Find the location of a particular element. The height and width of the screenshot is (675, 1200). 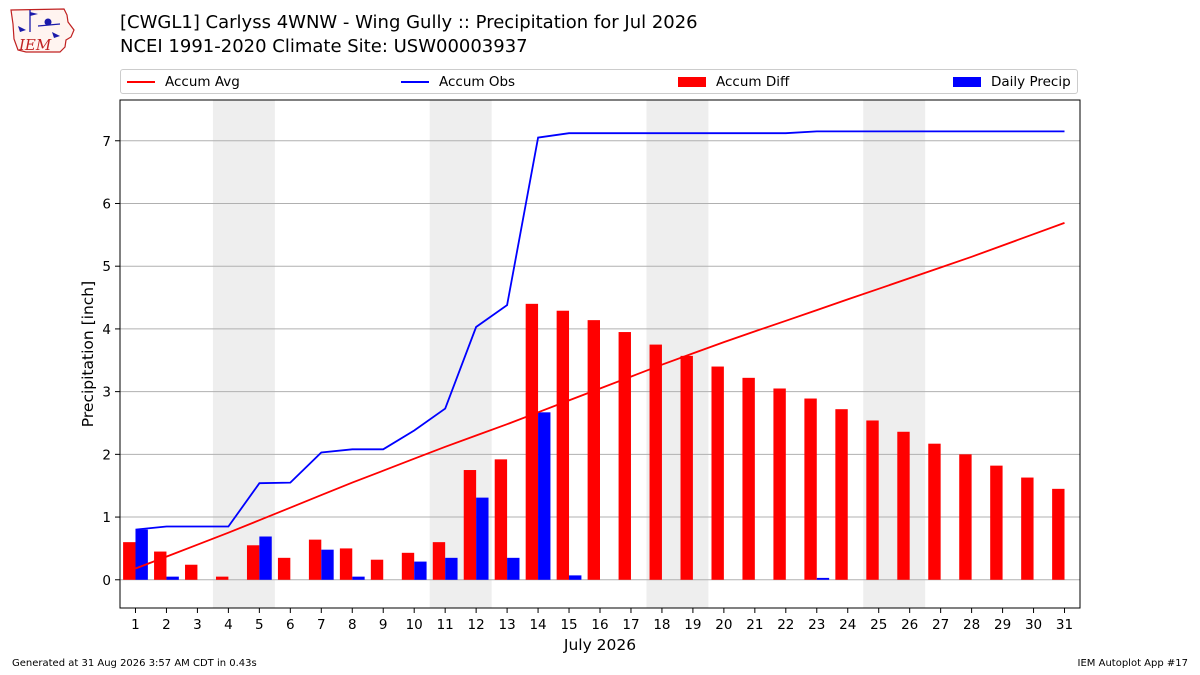

legend-item-accum-obs: Accum Obs is located at coordinates (458, 81).